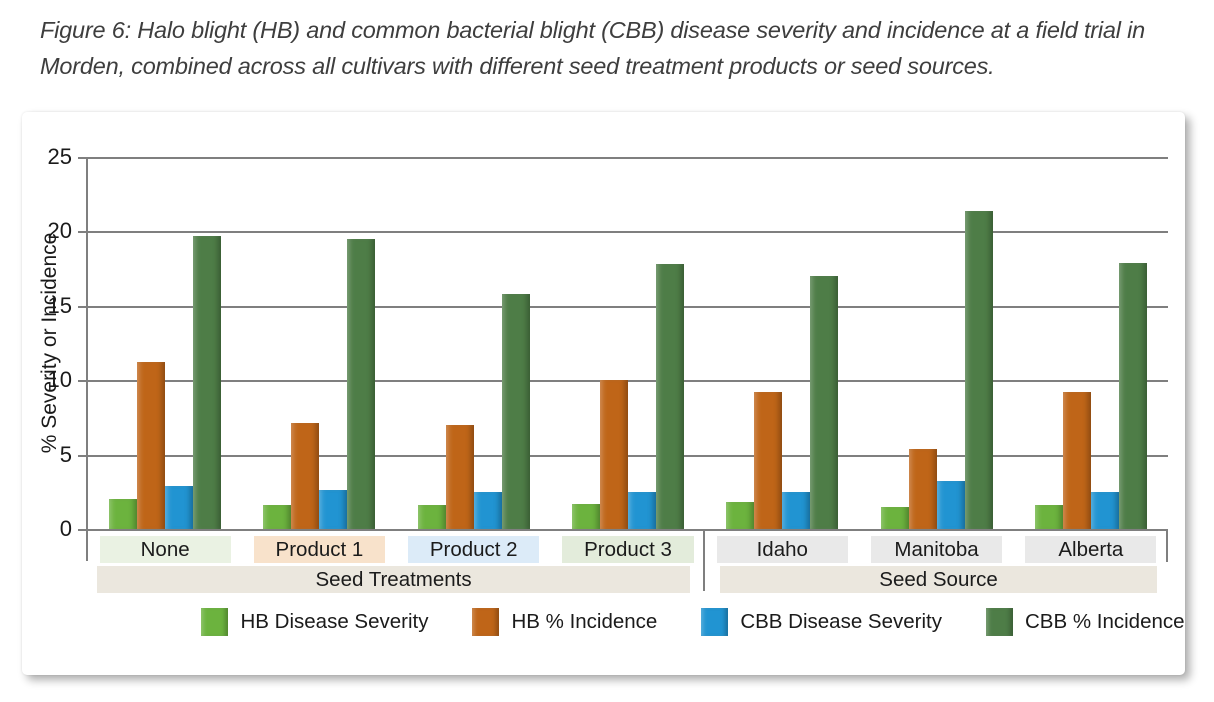  Describe the element at coordinates (1105, 621) in the screenshot. I see `legend-label-cbb-incidence: CBB % Incidence` at that location.